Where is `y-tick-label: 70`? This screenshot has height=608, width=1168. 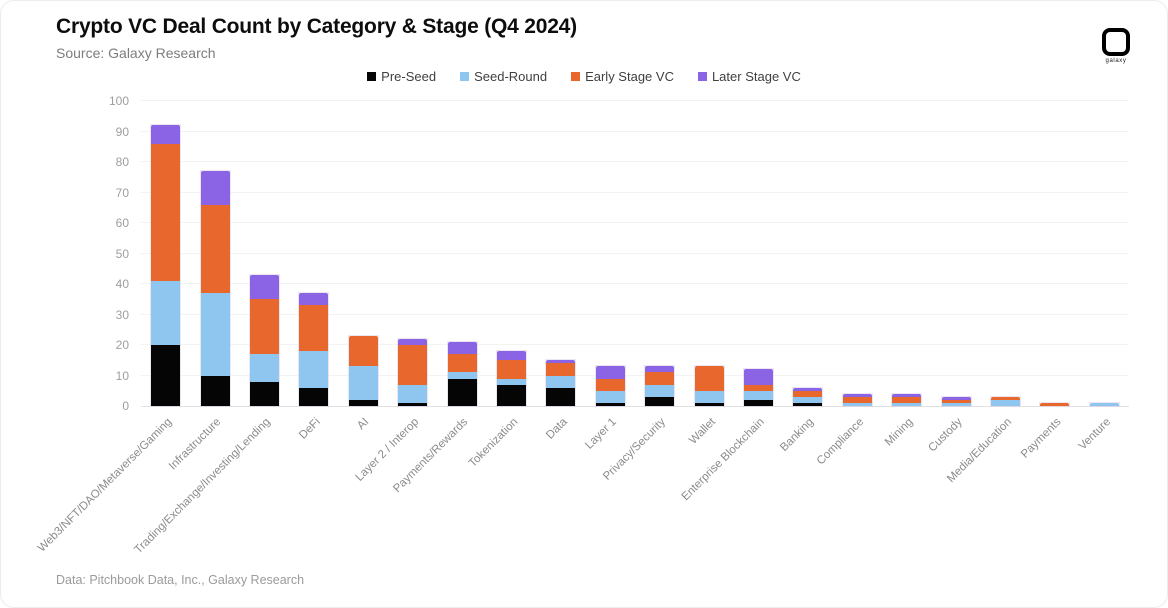 y-tick-label: 70 is located at coordinates (122, 192).